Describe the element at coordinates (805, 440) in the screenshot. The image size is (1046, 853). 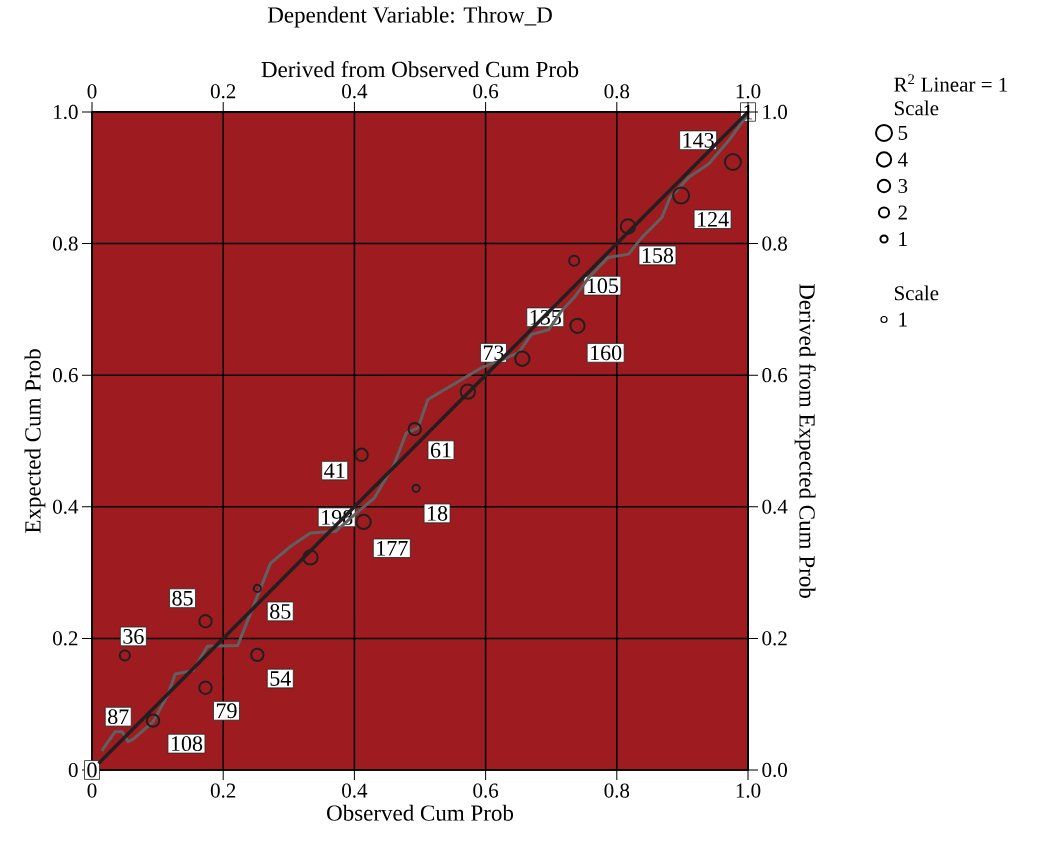
I see `y2-axis-title: Derived from Expected Cum Prob` at that location.